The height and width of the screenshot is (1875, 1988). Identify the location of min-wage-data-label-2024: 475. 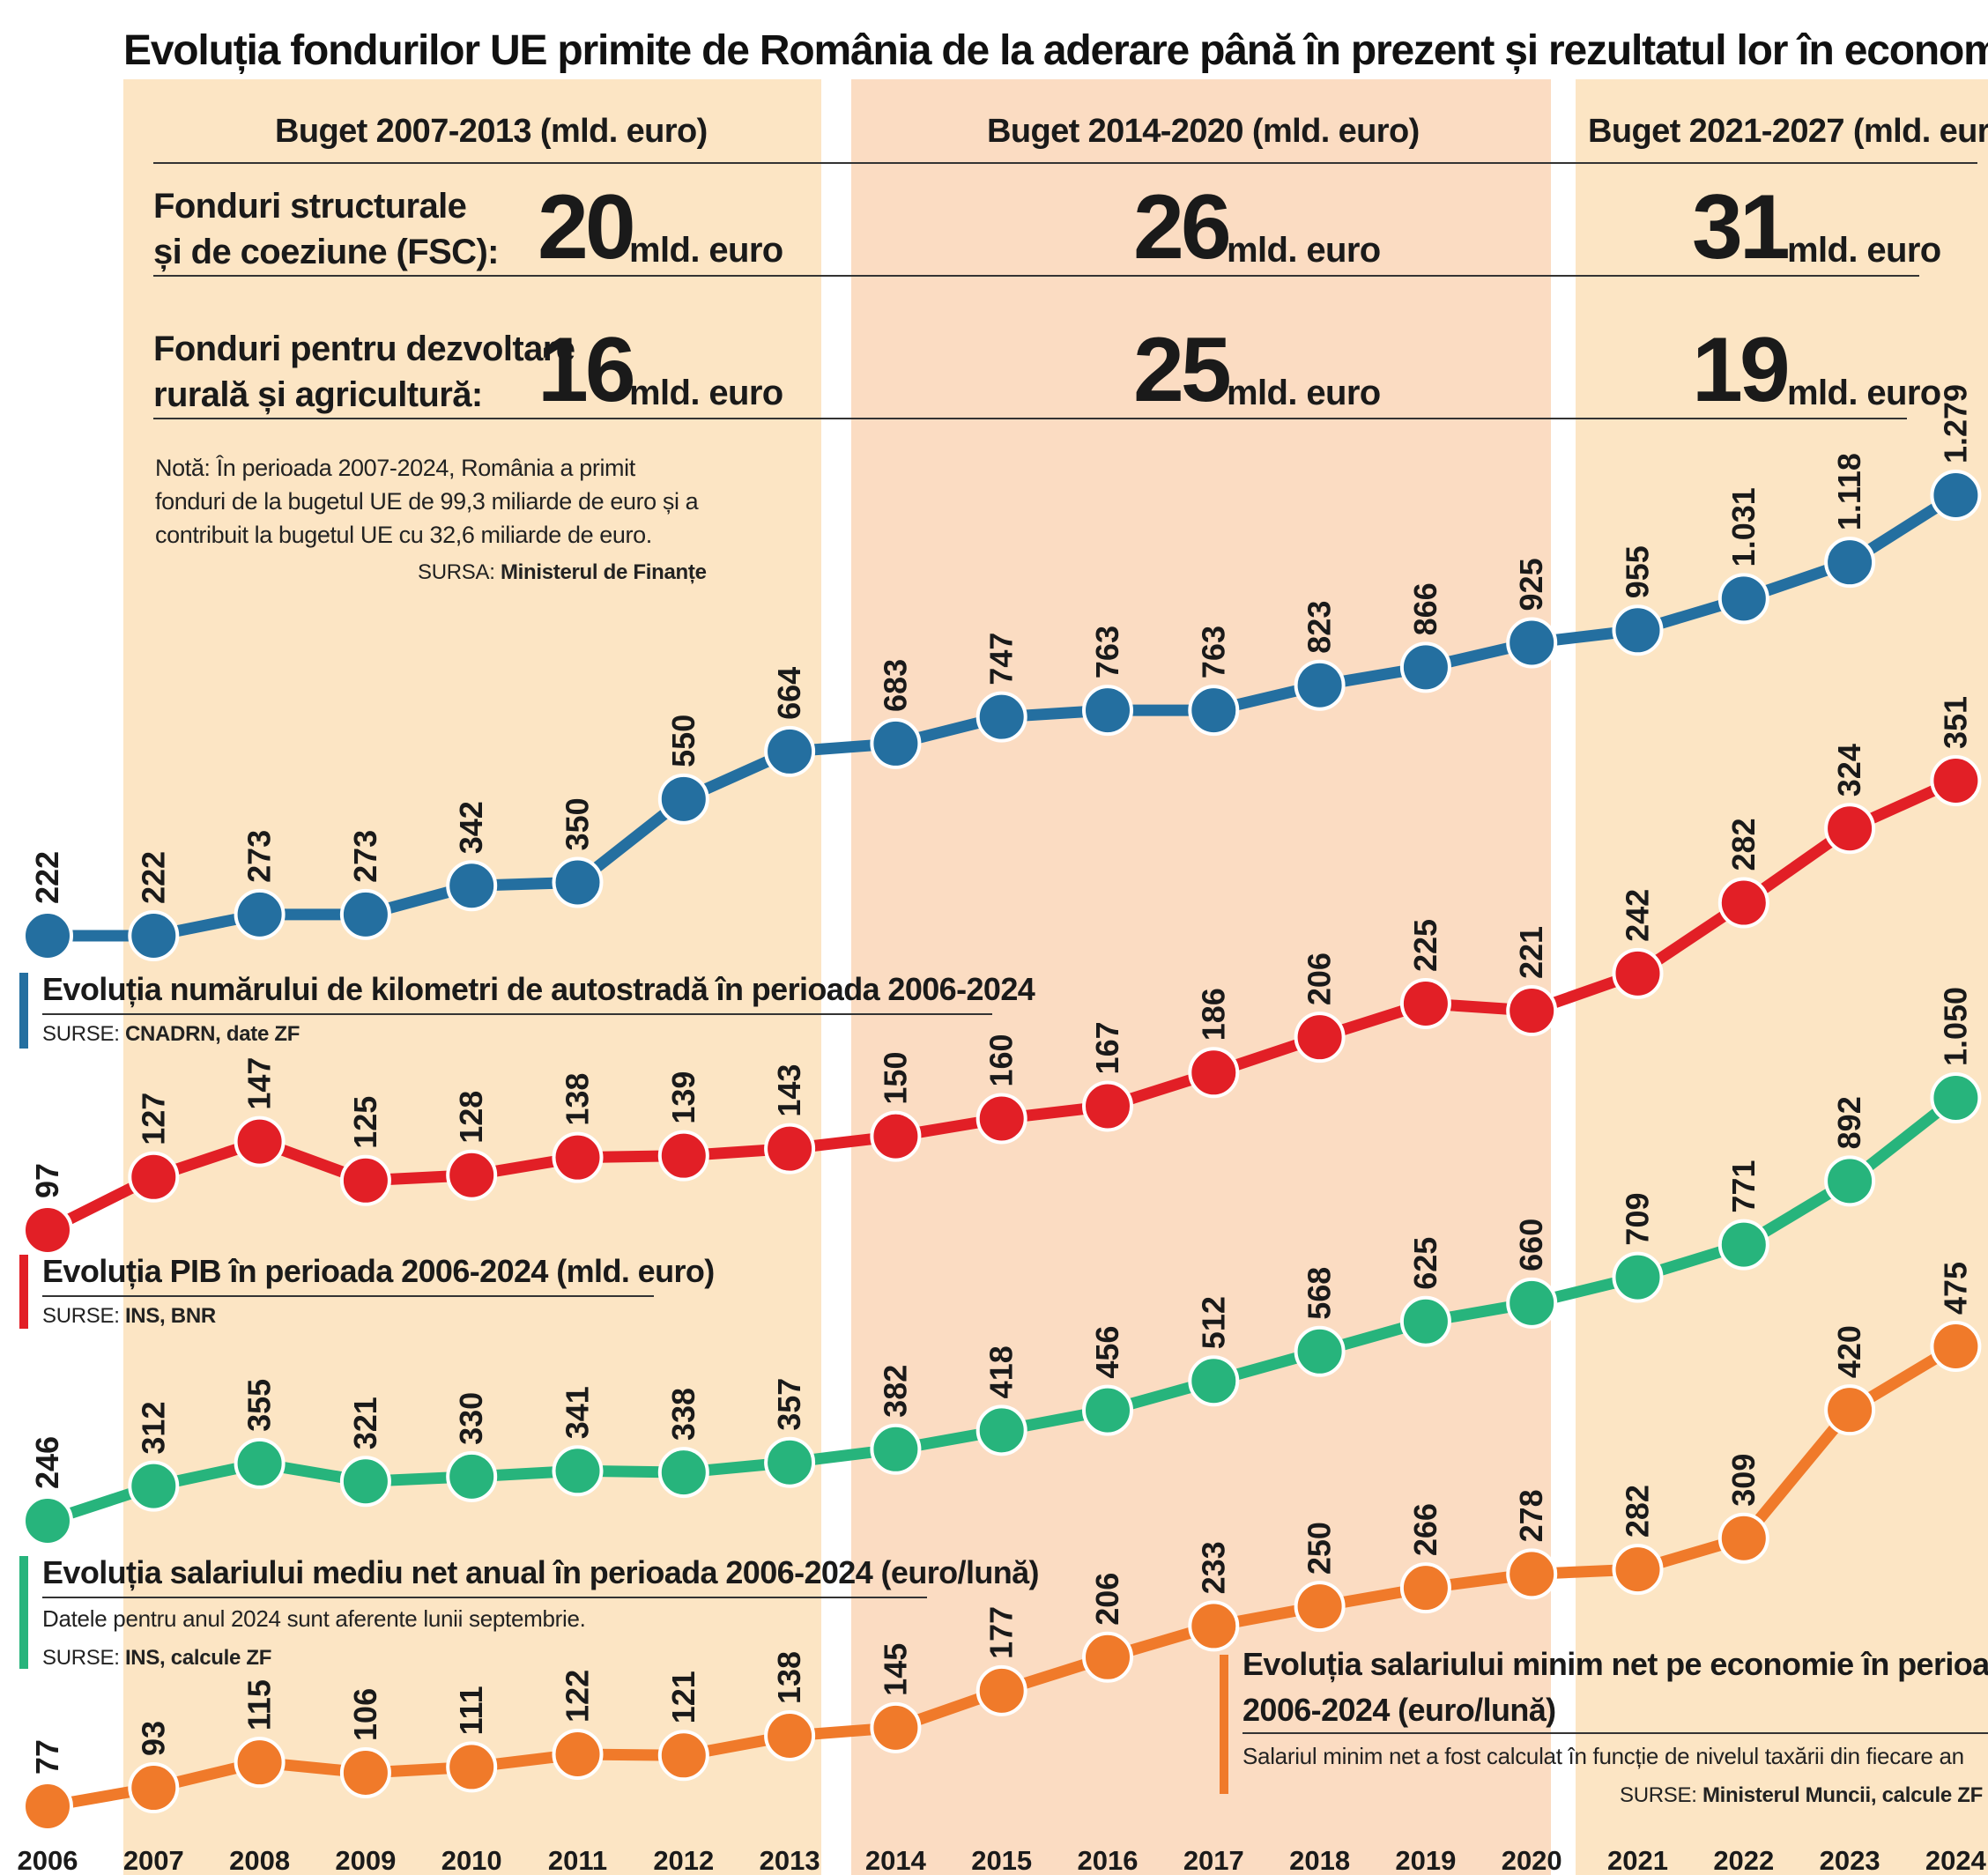
(1955, 1288).